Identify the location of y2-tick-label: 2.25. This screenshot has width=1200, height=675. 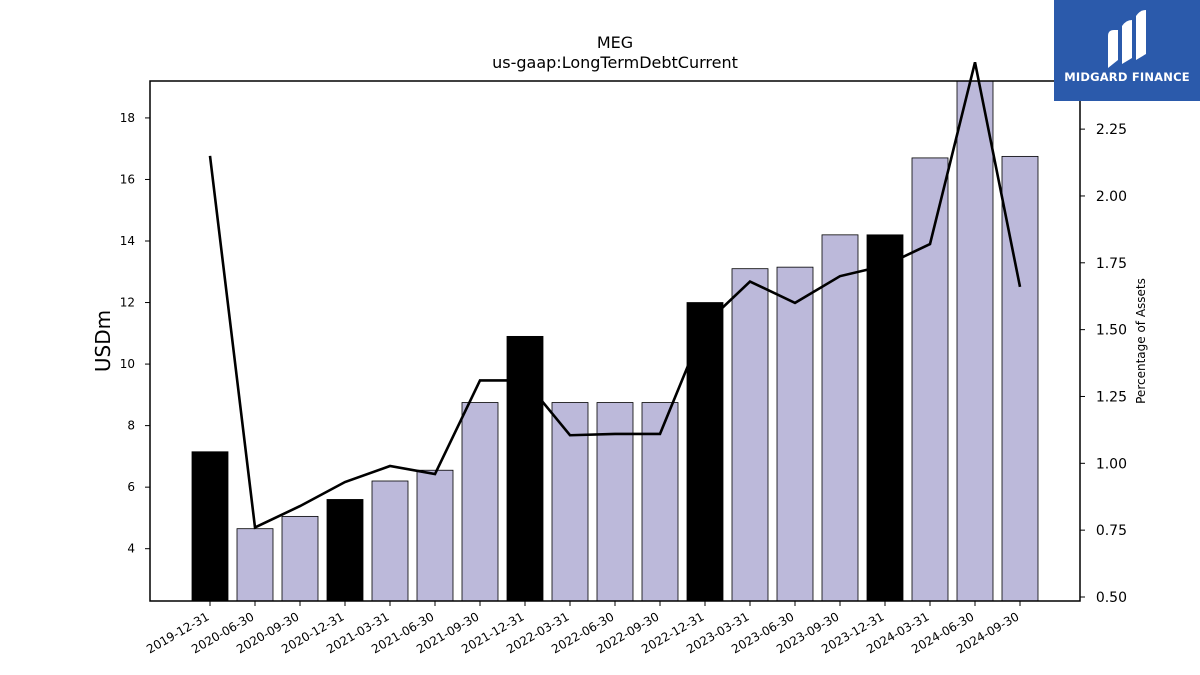
(1111, 130).